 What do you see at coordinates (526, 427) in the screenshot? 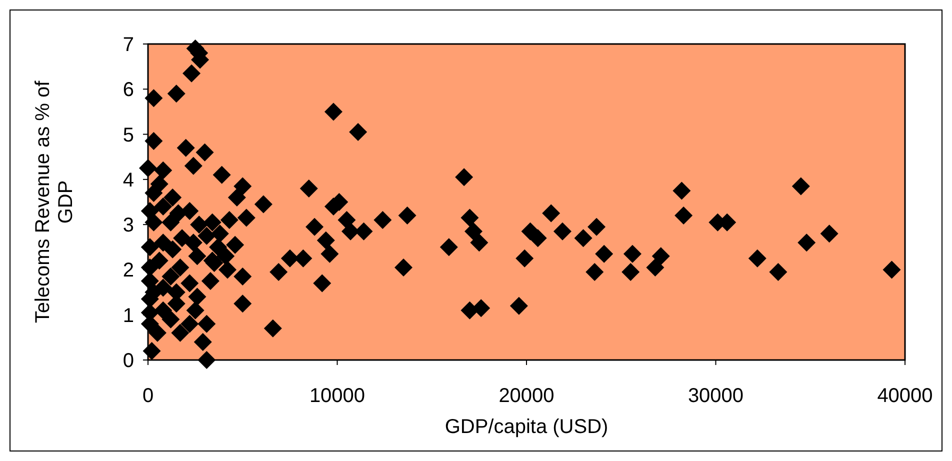
I see `x-axis-title: GDP/capita (USD)` at bounding box center [526, 427].